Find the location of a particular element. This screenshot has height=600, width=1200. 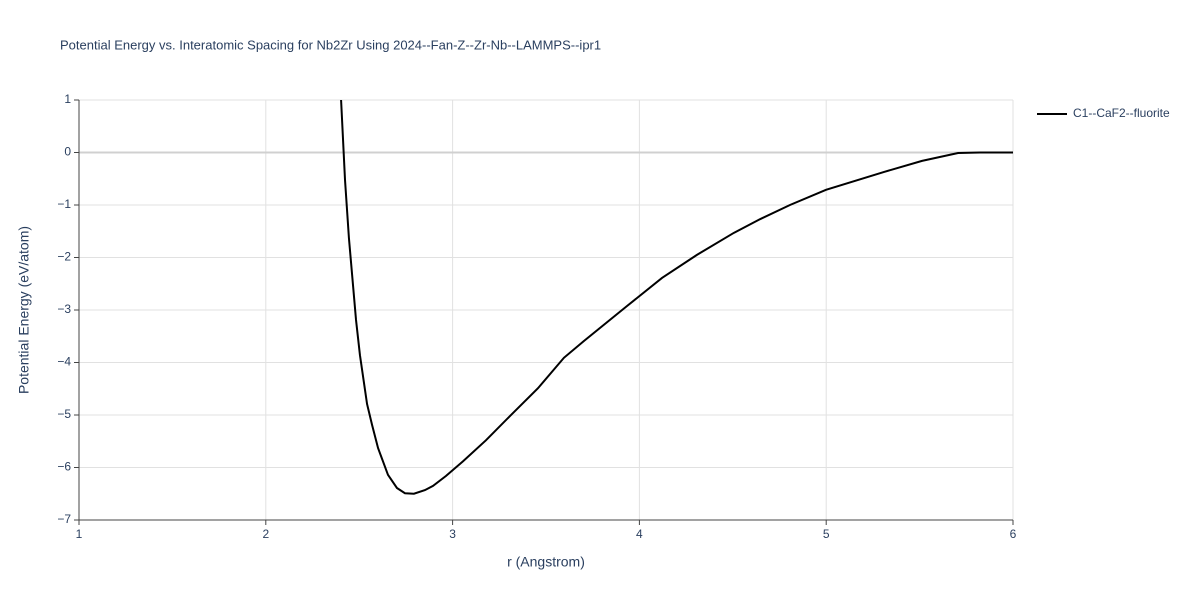

x-tick-label: 6 is located at coordinates (1013, 534).